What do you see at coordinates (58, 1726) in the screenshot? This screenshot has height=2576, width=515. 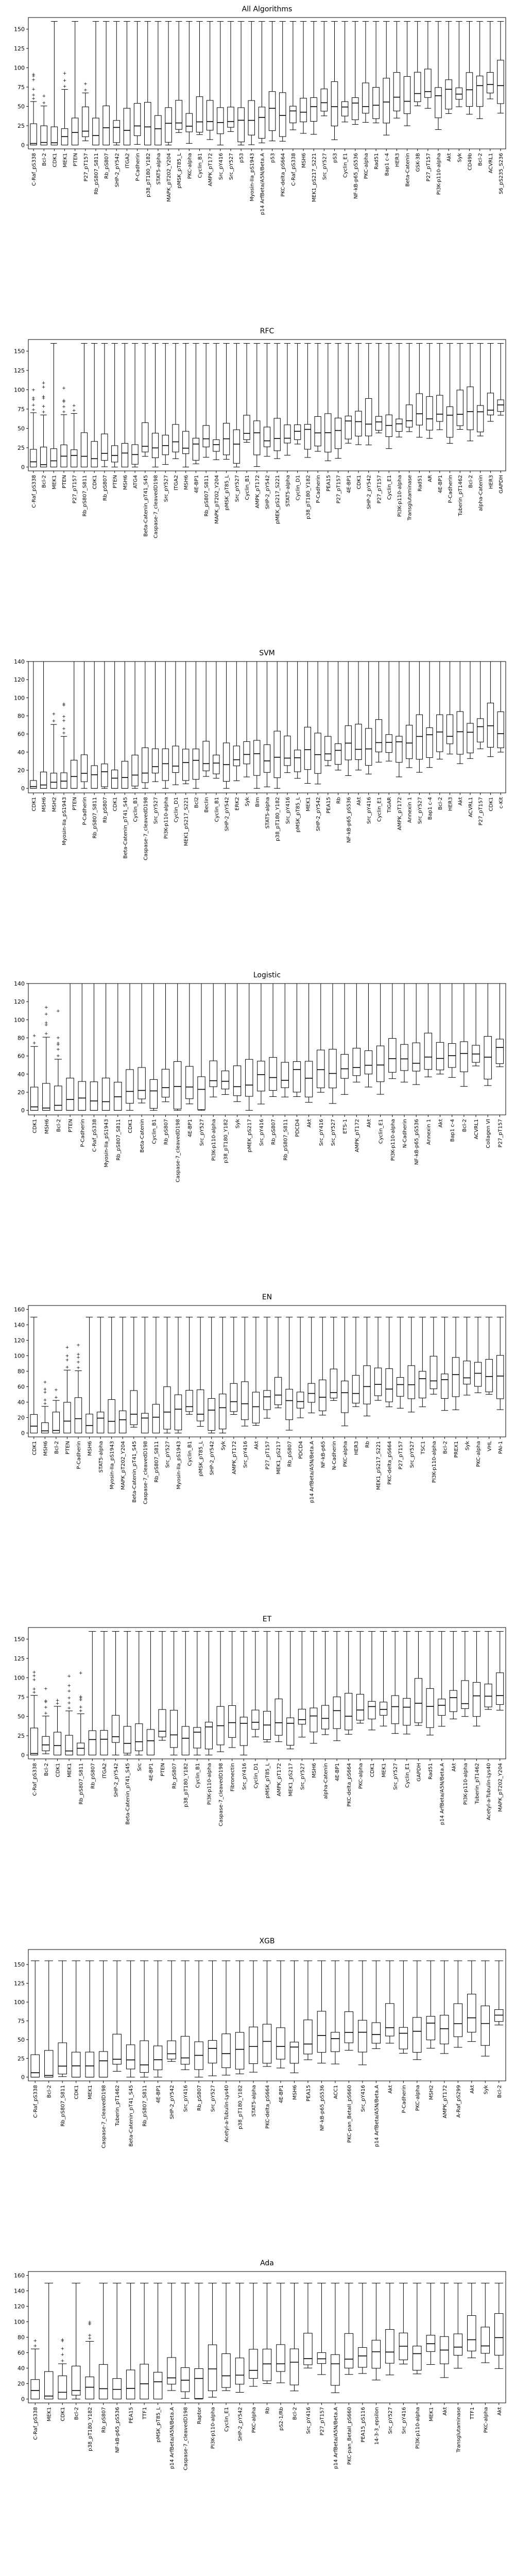 I see `box-3: ++` at bounding box center [58, 1726].